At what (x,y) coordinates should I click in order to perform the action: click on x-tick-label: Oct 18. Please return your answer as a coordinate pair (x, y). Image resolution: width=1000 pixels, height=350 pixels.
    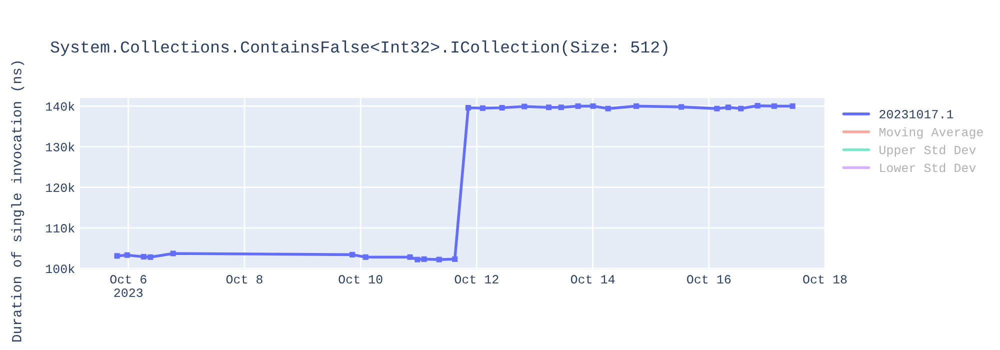
    Looking at the image, I should click on (825, 279).